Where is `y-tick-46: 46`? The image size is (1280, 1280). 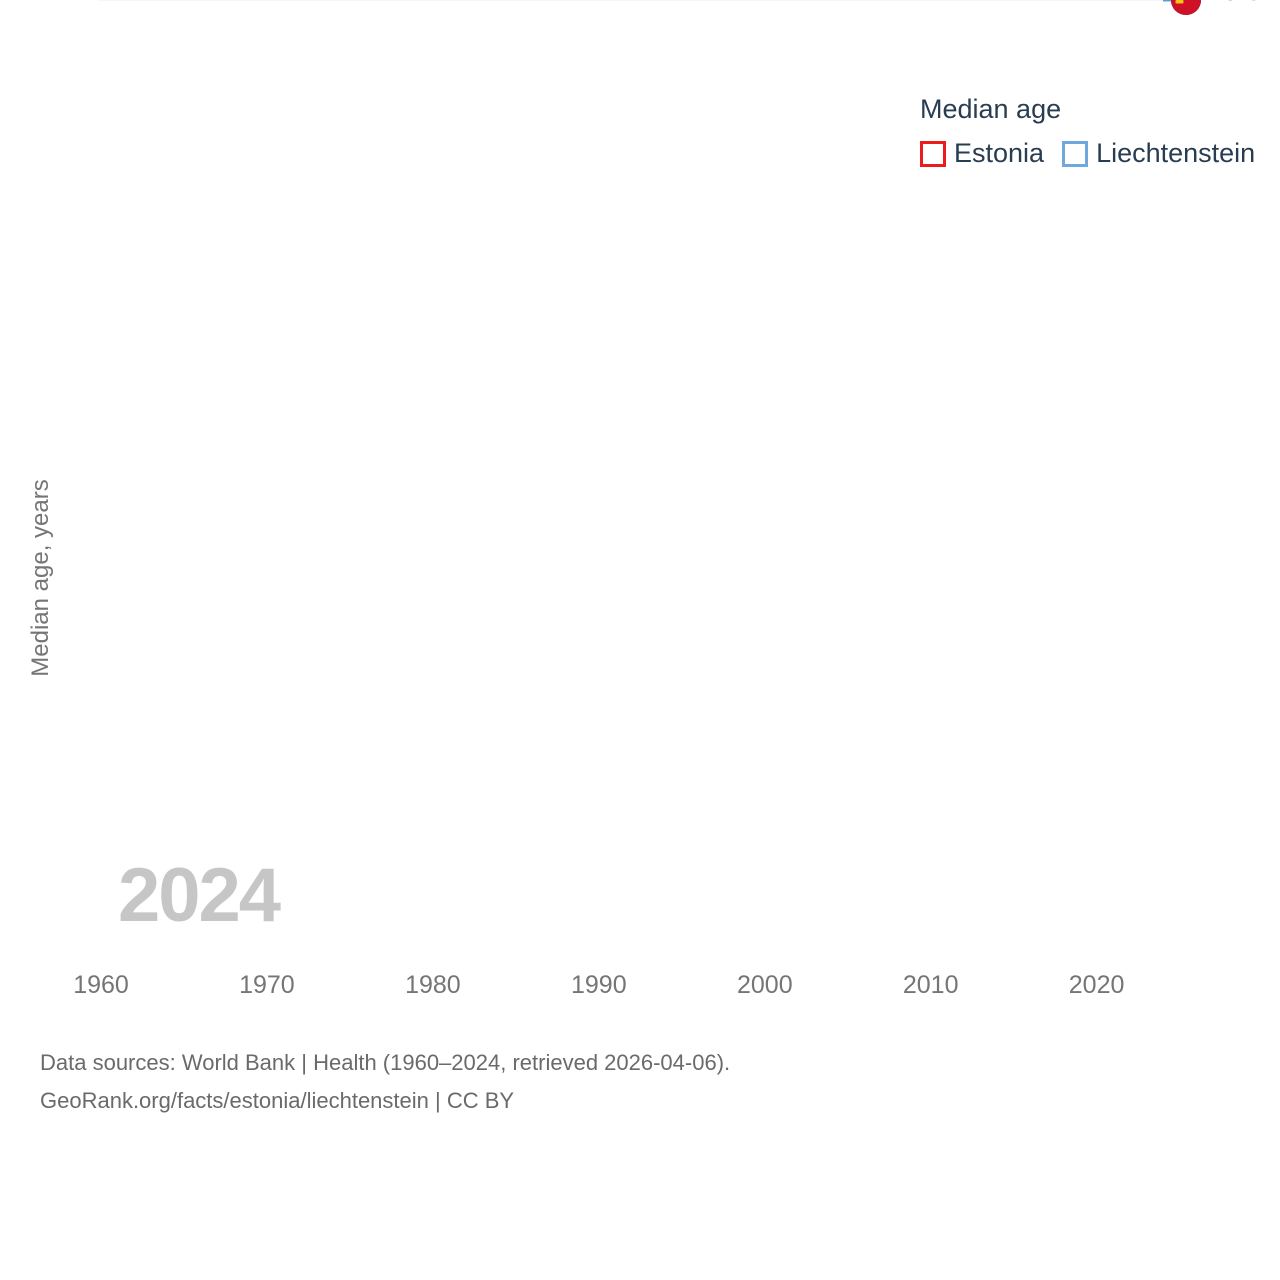
y-tick-46: 46 is located at coordinates (79, 3).